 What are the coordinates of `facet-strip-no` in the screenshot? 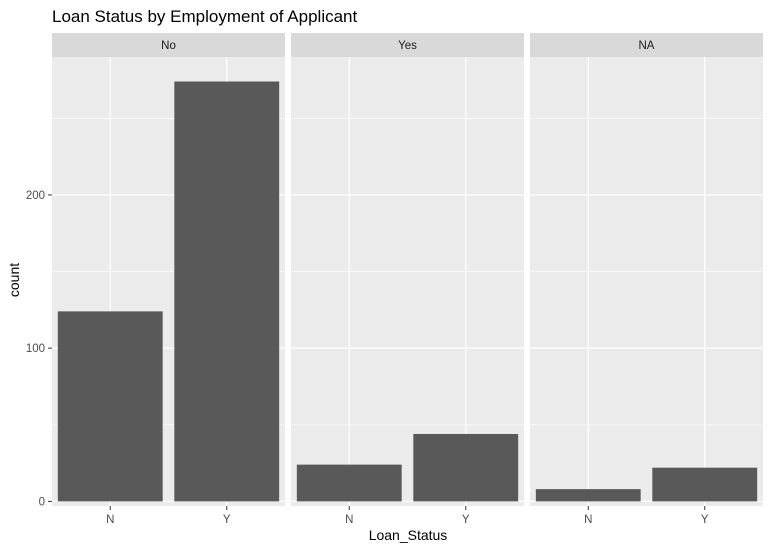 It's located at (168, 45).